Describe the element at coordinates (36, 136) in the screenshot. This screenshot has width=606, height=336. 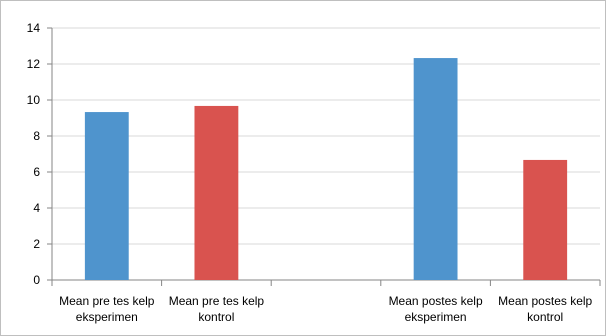
I see `y-tick-label: 8` at that location.